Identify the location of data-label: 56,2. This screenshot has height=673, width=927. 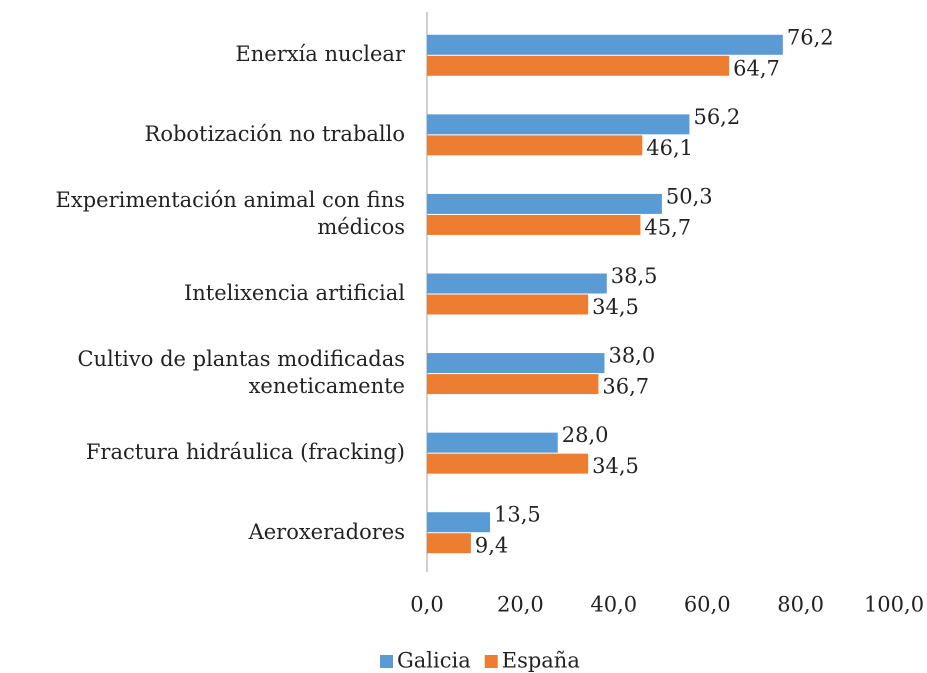
(716, 117).